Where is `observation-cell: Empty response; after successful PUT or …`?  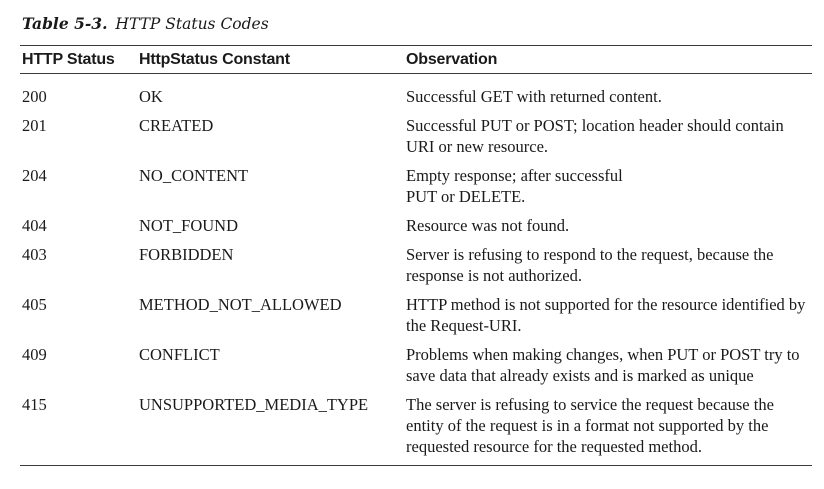
observation-cell: Empty response; after successful PUT or … is located at coordinates (514, 186).